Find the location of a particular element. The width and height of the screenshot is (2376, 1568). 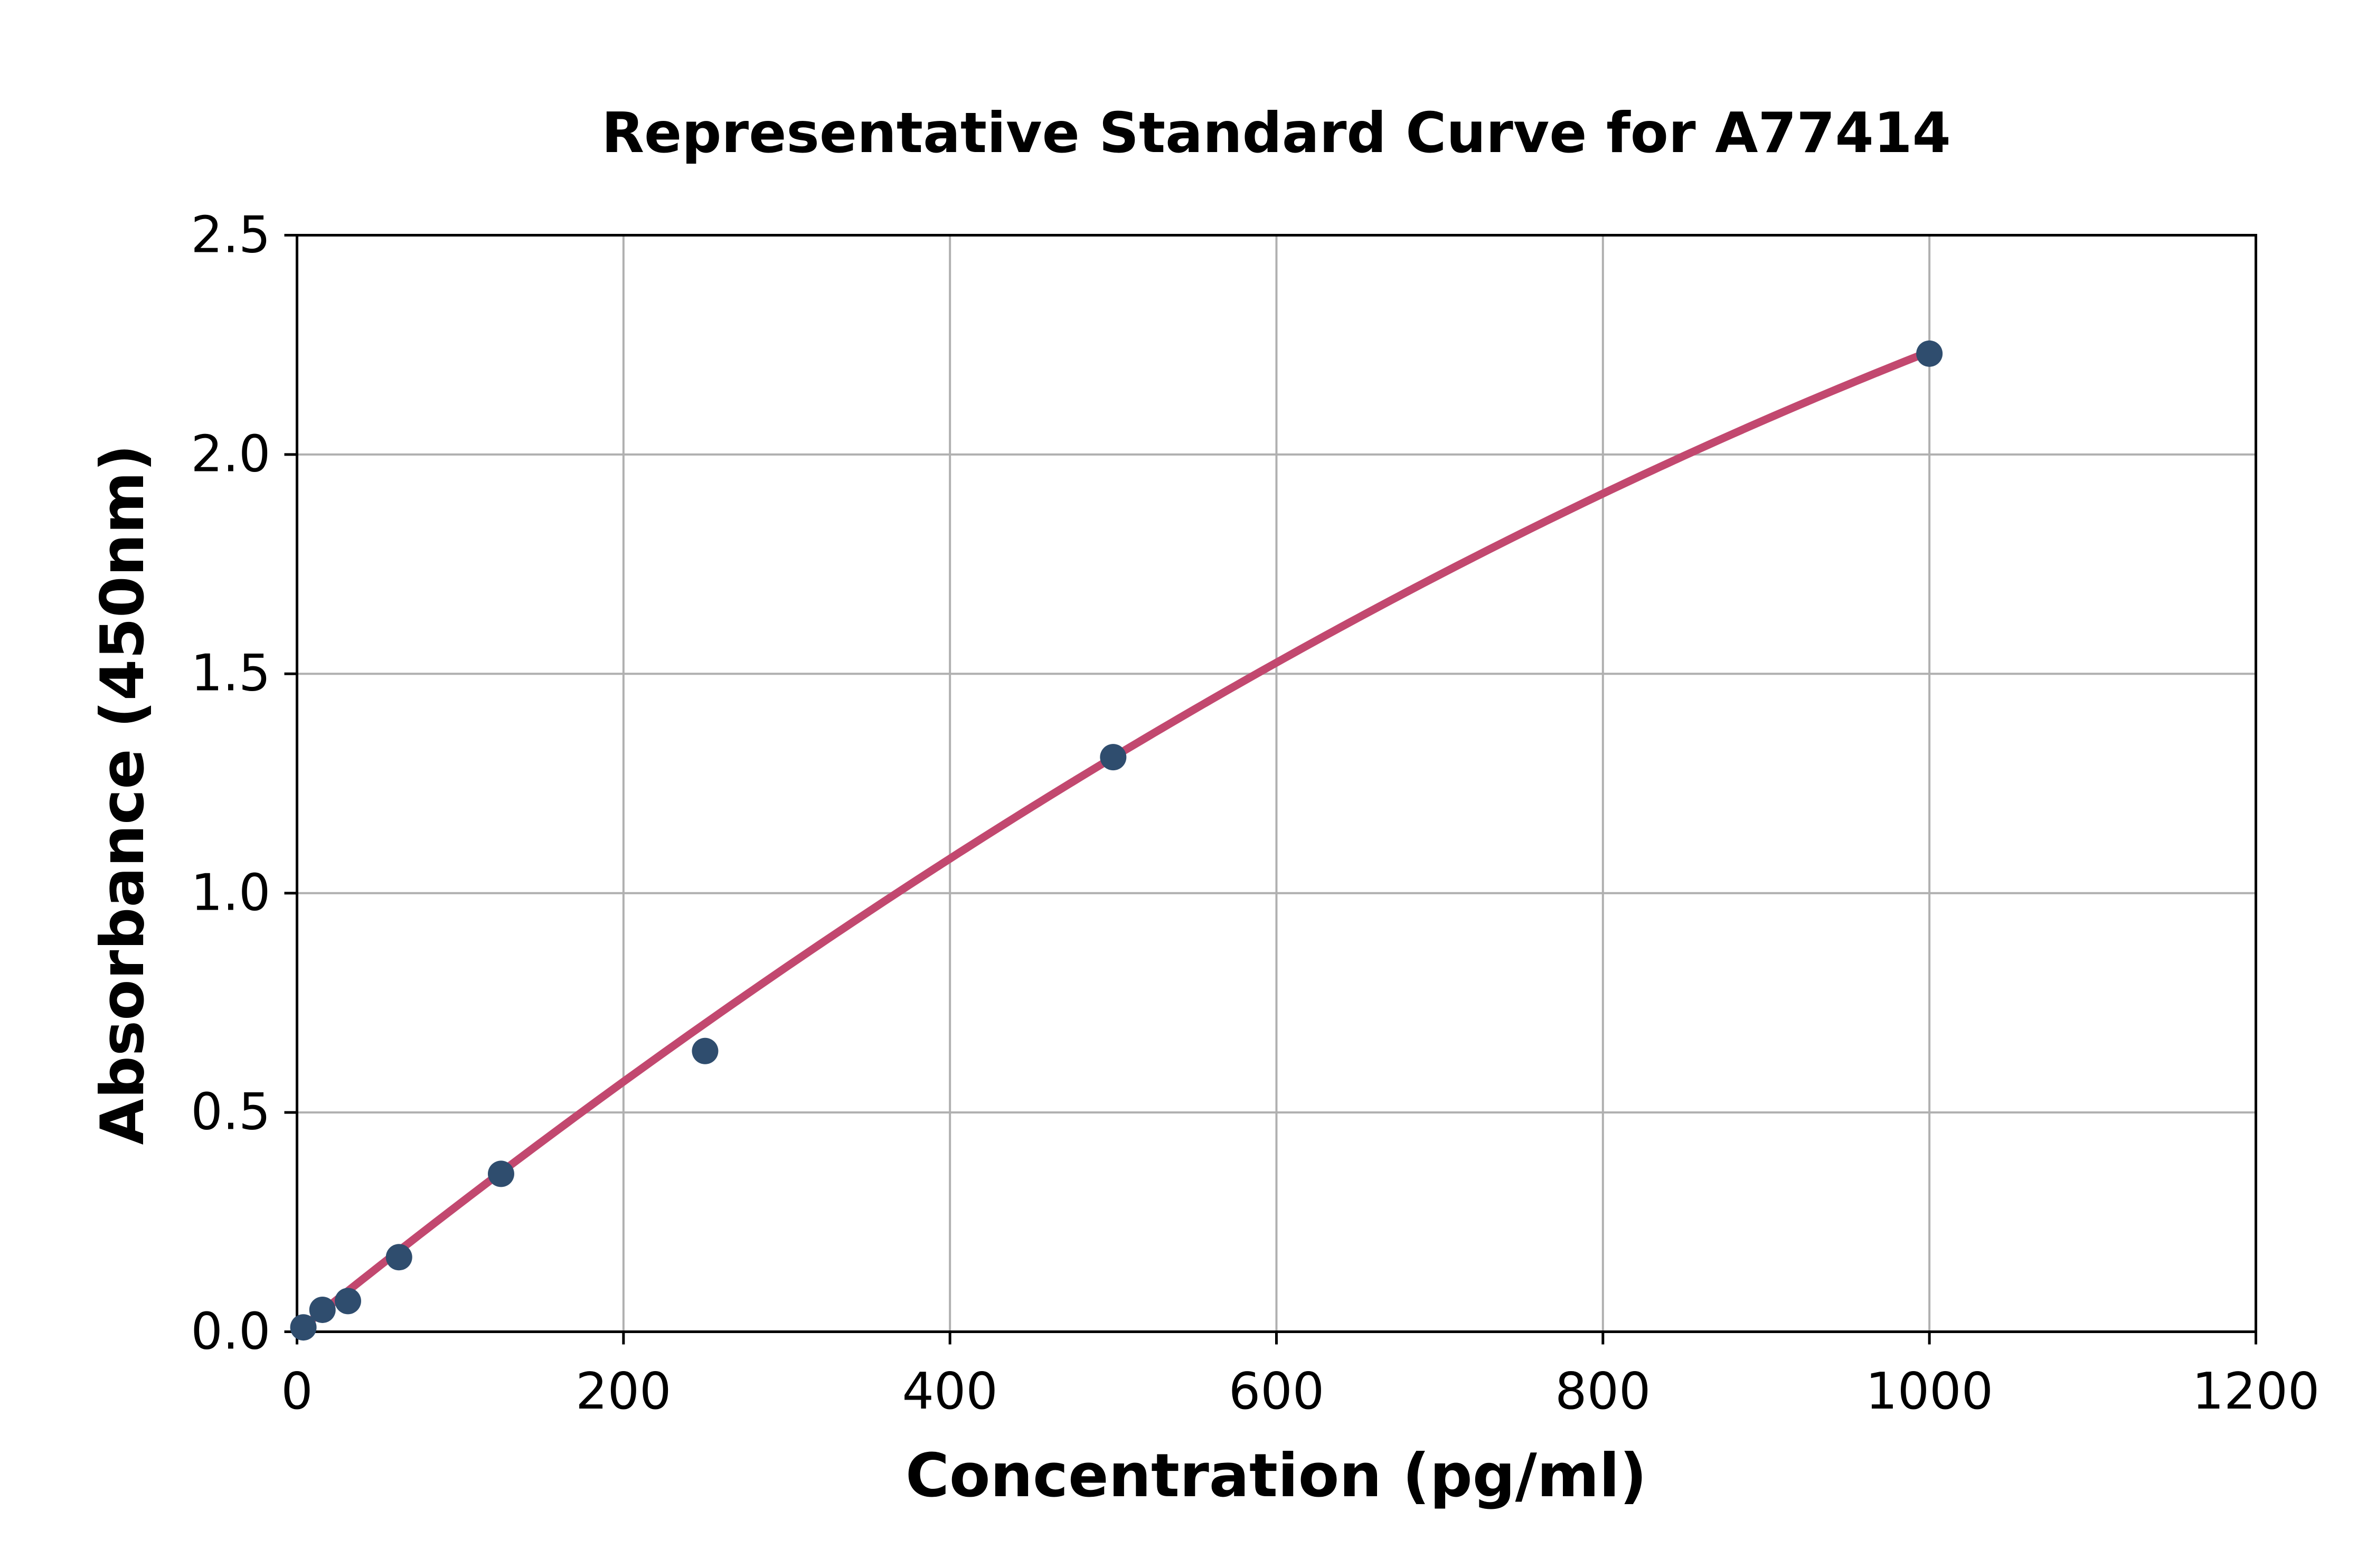

y-tick-label: 0.5 is located at coordinates (231, 1112).